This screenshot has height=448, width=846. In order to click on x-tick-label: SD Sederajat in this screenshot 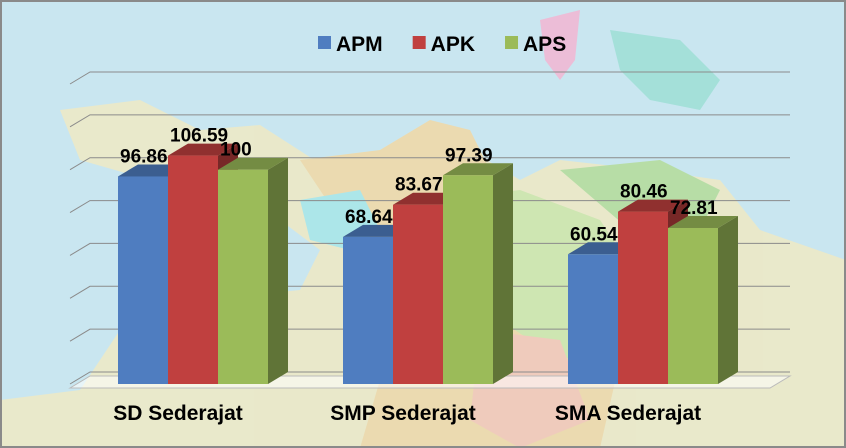, I will do `click(178, 413)`.